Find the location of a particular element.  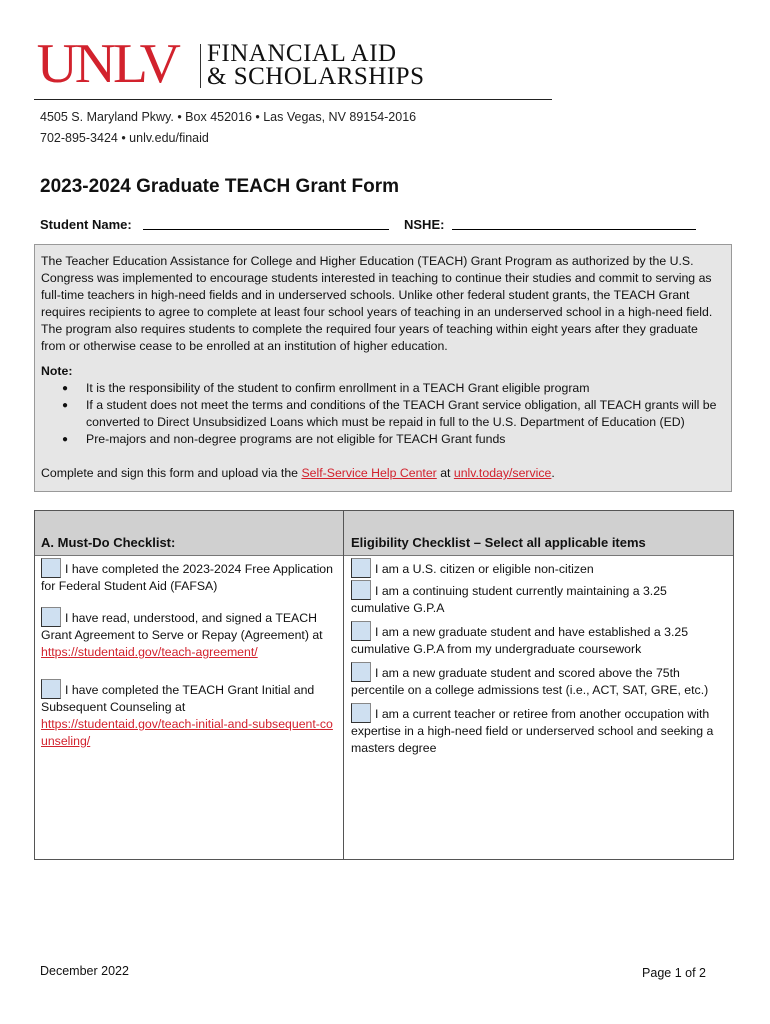

nshe-field is located at coordinates (574, 229).